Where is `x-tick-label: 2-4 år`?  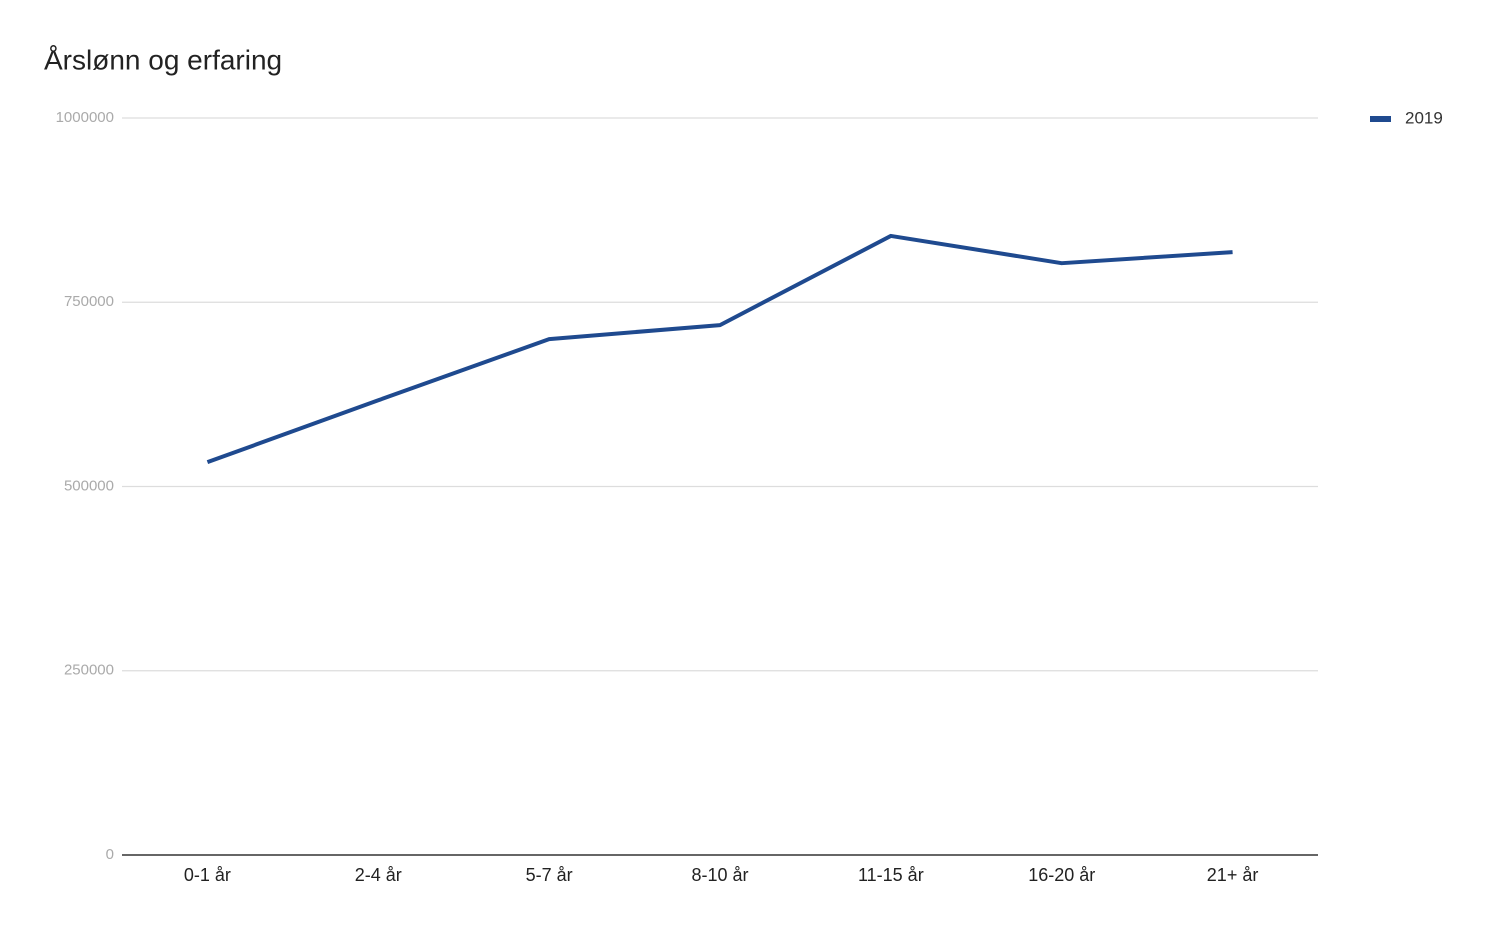
x-tick-label: 2-4 år is located at coordinates (378, 875).